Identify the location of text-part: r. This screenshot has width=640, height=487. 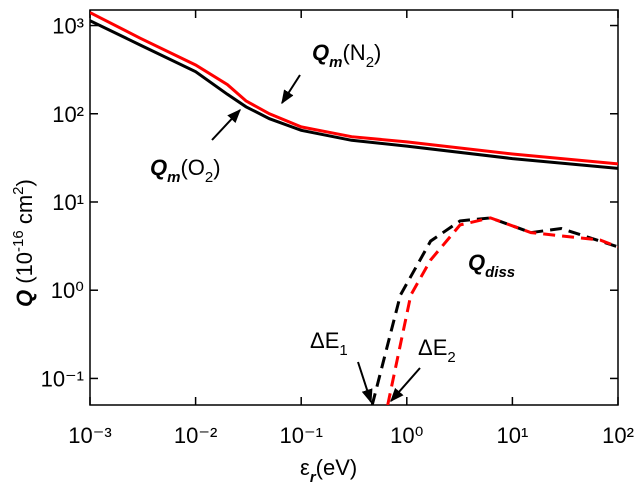
(313, 477).